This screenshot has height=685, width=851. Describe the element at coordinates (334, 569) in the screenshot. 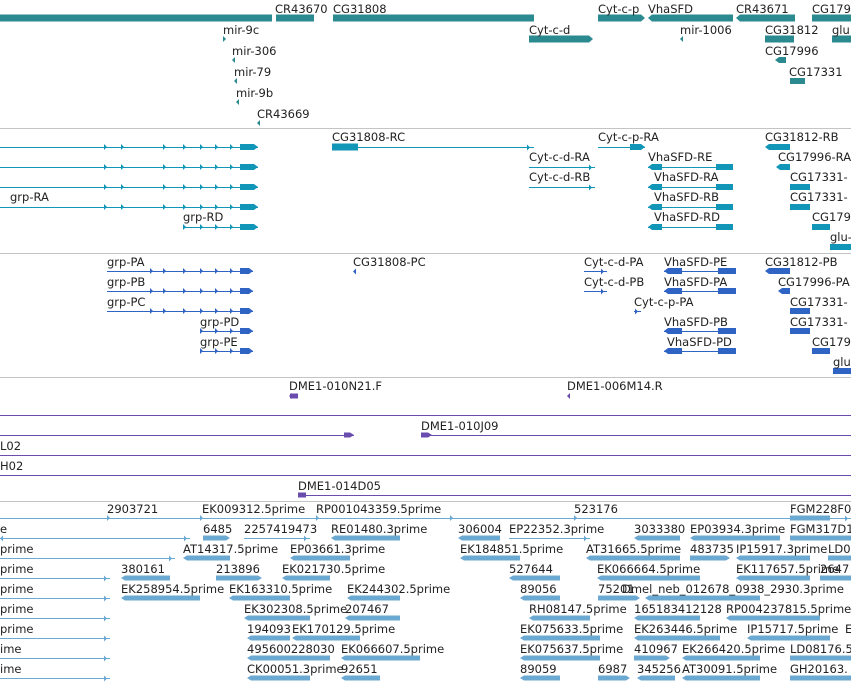

I see `feature-label: EK021730.5prime` at that location.